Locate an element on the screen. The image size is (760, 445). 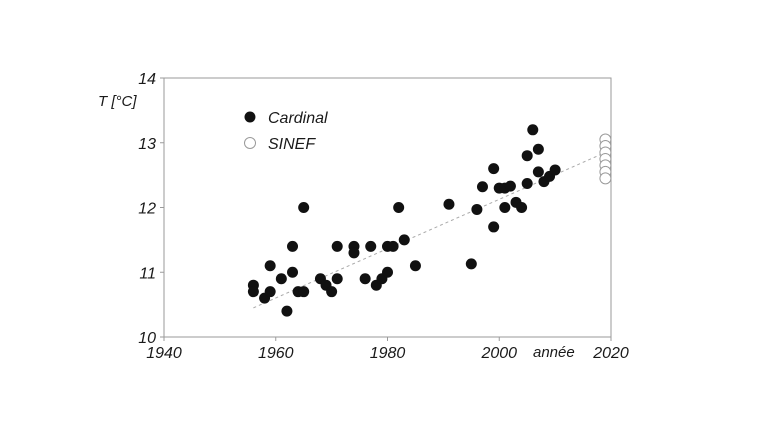
x-tick-label: 1960 is located at coordinates (276, 353).